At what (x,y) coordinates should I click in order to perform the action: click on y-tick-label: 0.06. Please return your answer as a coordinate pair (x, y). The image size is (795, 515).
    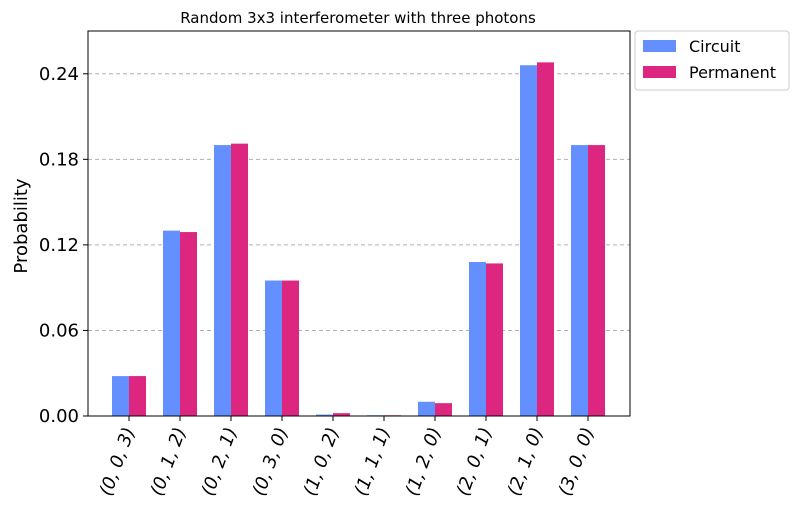
    Looking at the image, I should click on (59, 330).